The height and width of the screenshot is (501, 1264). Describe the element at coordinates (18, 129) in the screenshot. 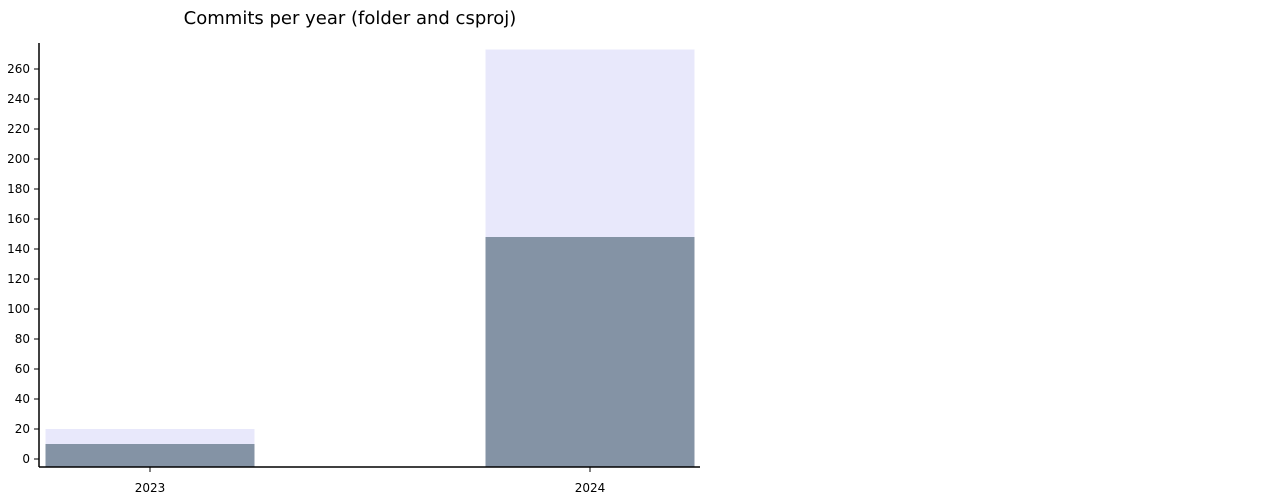

I see `y-tick-label: 220` at that location.